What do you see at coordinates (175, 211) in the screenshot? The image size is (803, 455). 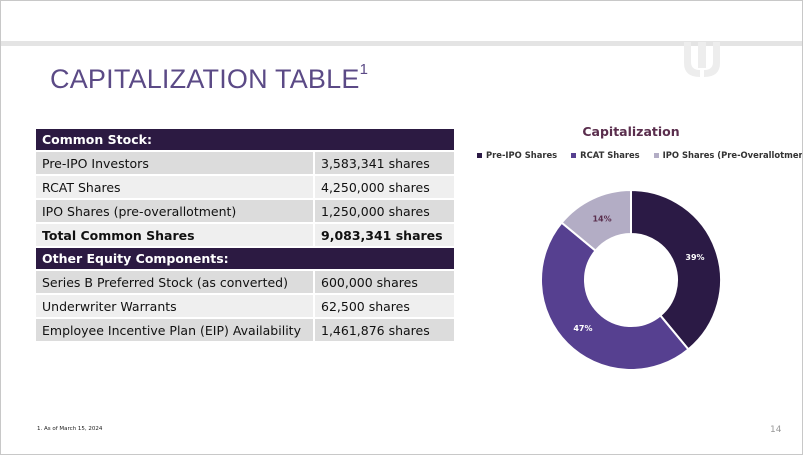 I see `row-label: IPO Shares (pre-overallotment)` at bounding box center [175, 211].